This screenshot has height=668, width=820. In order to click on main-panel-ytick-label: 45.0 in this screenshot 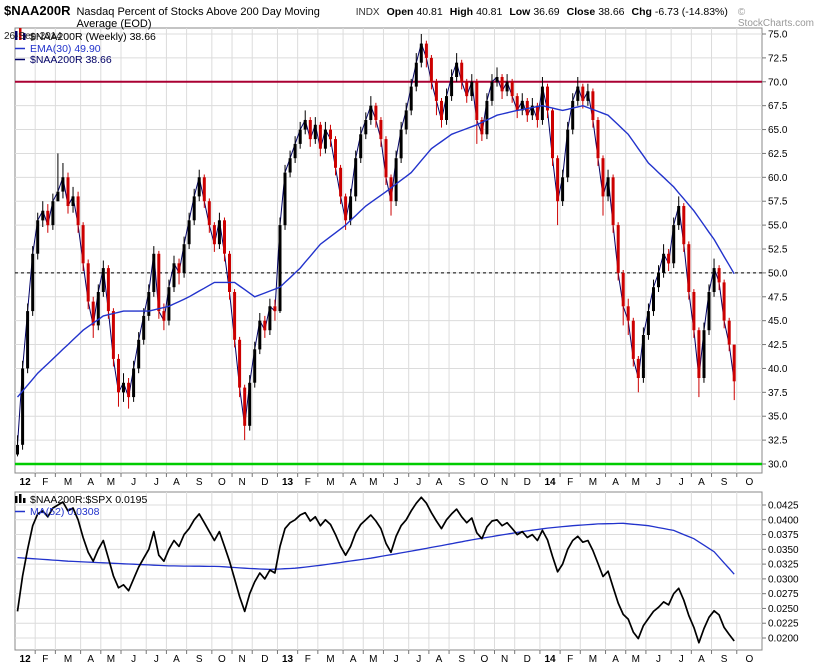, I will do `click(778, 321)`.